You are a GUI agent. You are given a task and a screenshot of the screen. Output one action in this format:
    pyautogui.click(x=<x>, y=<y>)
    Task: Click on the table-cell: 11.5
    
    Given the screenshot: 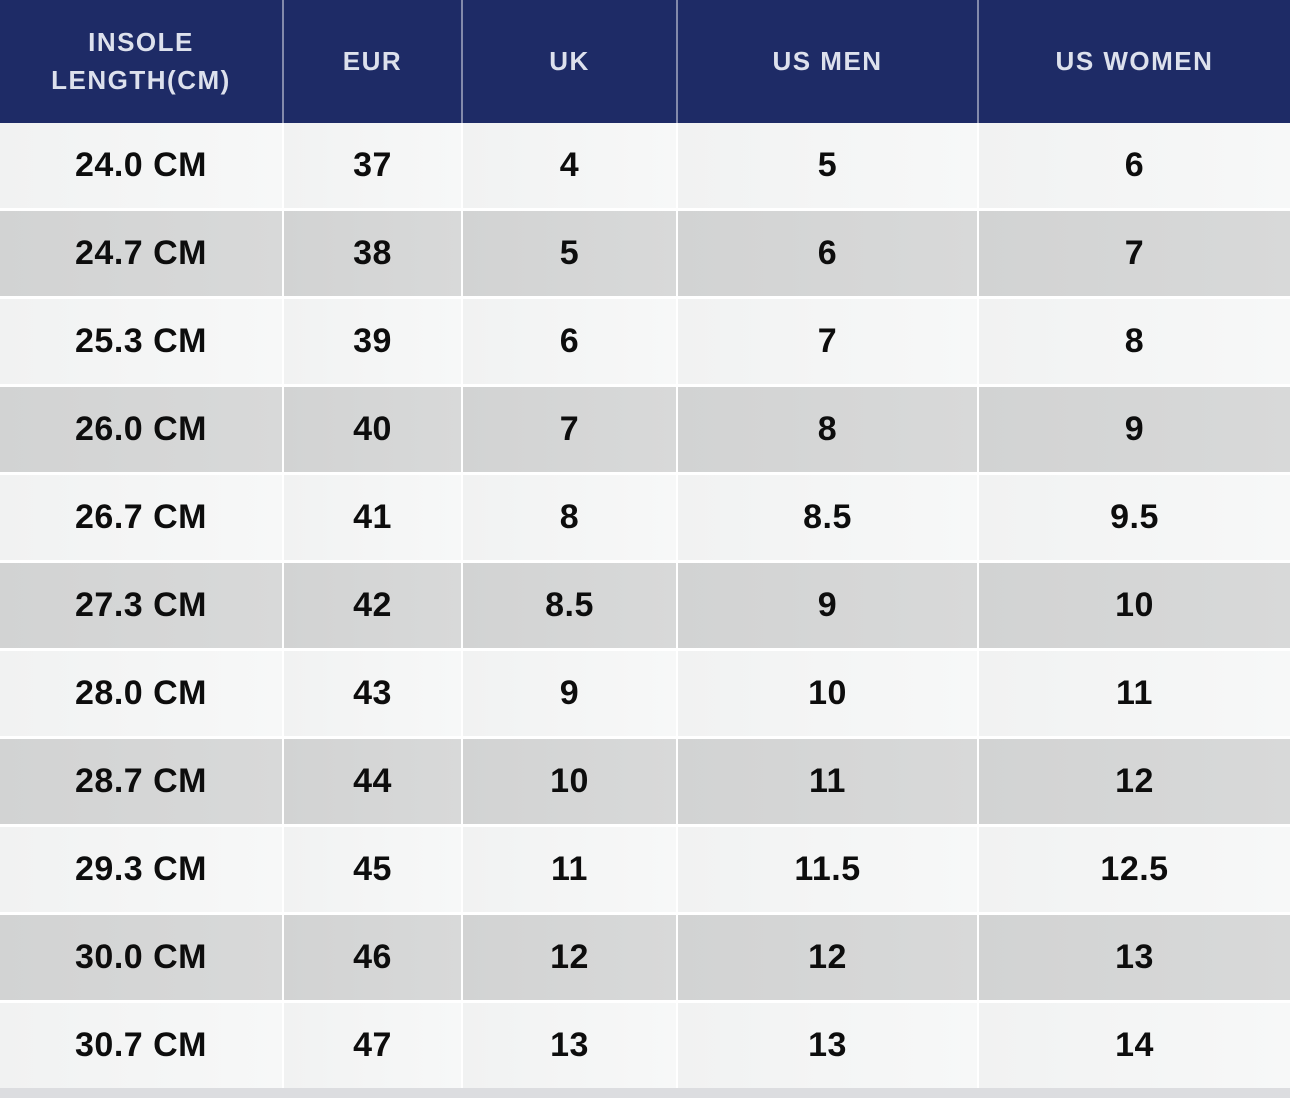 What is the action you would take?
    pyautogui.click(x=827, y=869)
    